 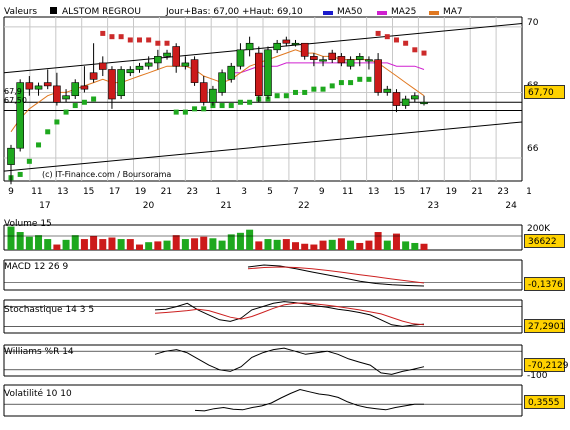 What do you see at coordinates (263, 48) in the screenshot?
I see `trend-upper` at bounding box center [263, 48].